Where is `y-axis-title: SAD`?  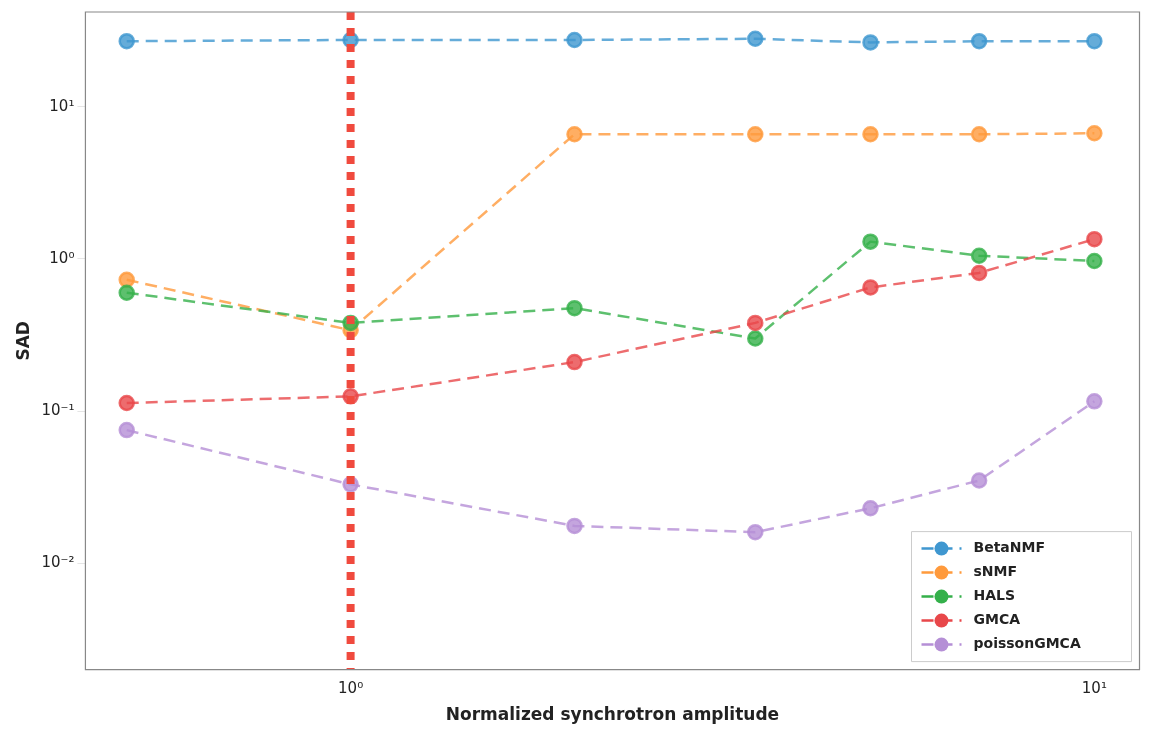 y-axis-title: SAD is located at coordinates (22, 341).